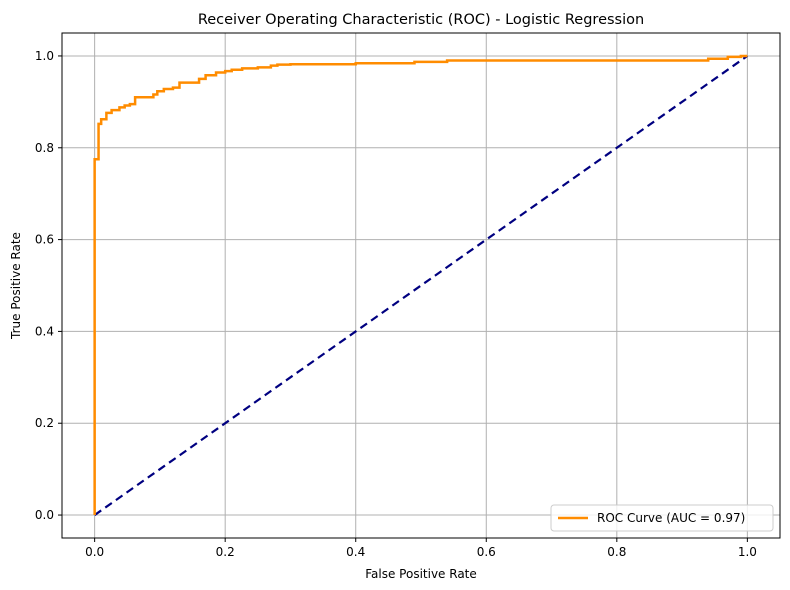  I want to click on x-axis-title: False Positive Rate, so click(421, 574).